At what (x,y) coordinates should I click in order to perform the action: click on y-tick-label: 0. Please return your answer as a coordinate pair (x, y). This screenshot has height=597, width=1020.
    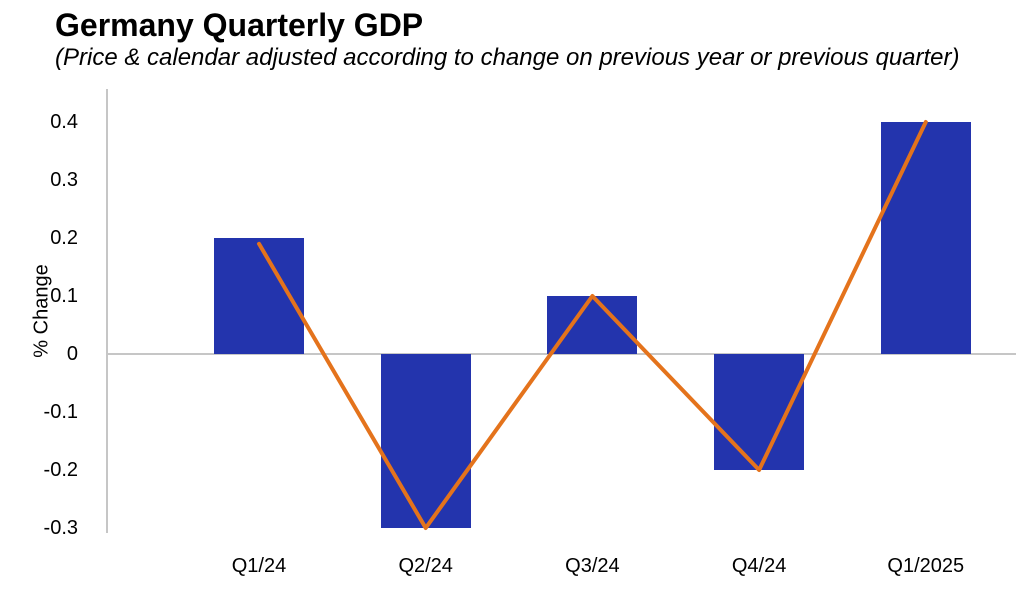
    Looking at the image, I should click on (72, 354).